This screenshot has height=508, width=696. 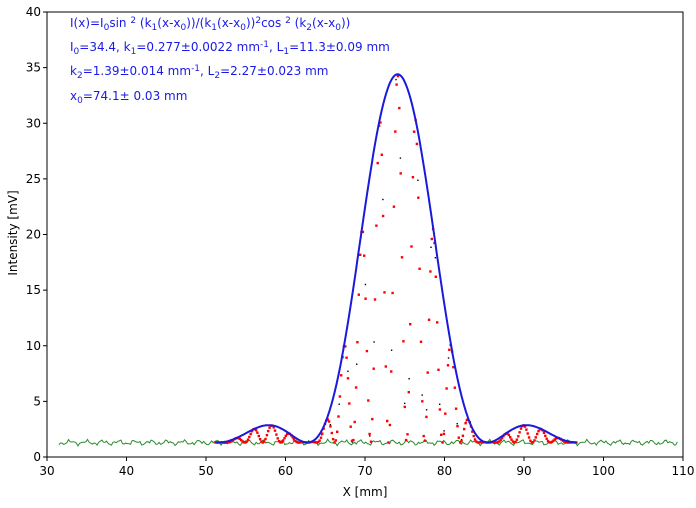 What do you see at coordinates (33, 235) in the screenshot?
I see `y-tick-label: 20` at bounding box center [33, 235].